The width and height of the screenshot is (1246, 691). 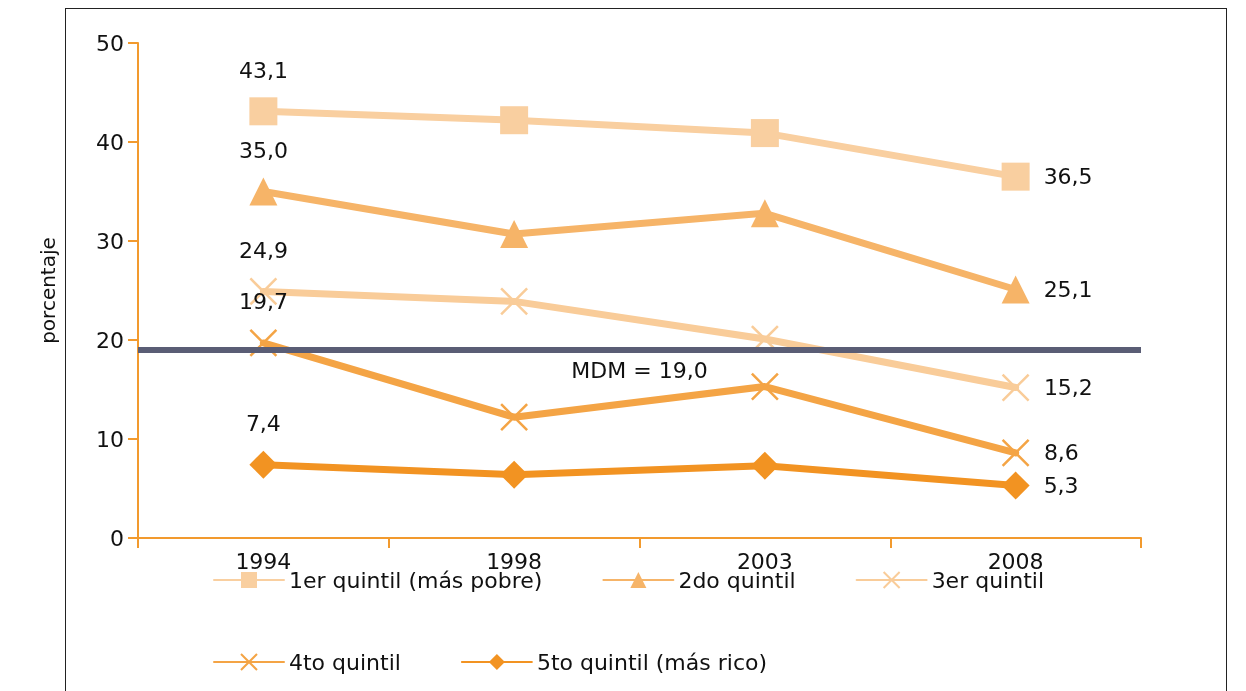 I want to click on data-label: 43,1, so click(x=263, y=70).